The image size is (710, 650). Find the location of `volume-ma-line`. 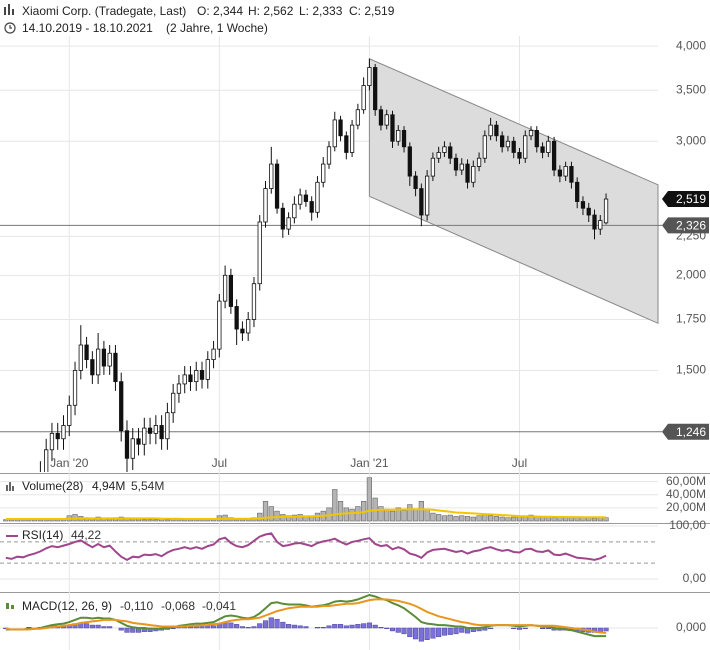

volume-ma-line is located at coordinates (306, 514).